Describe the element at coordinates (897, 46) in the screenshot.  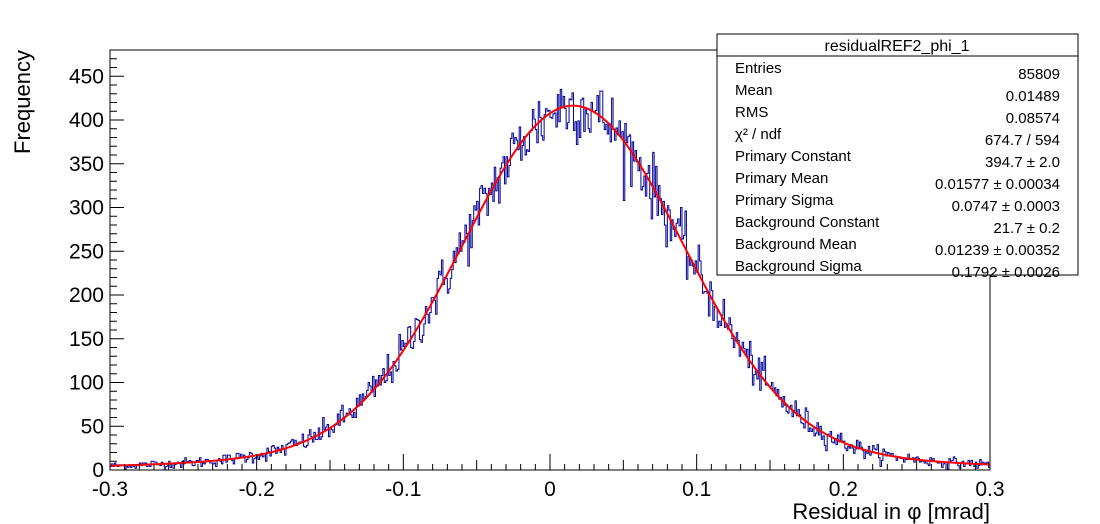
I see `stats-box-title: residualREF2_phi_1` at that location.